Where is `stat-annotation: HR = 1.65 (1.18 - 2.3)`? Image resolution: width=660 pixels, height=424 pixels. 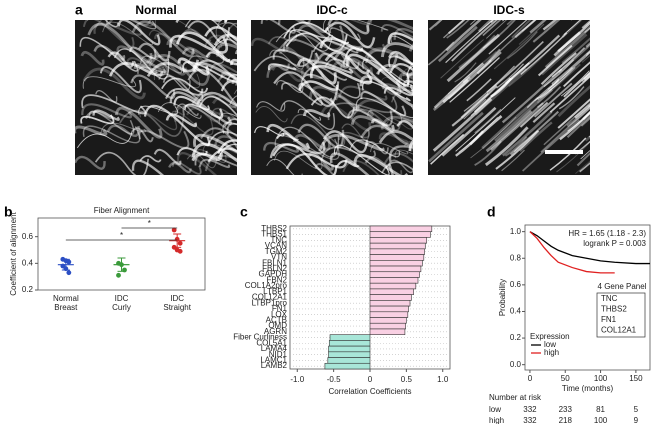
stat-annotation: HR = 1.65 (1.18 - 2.3) is located at coordinates (607, 233).